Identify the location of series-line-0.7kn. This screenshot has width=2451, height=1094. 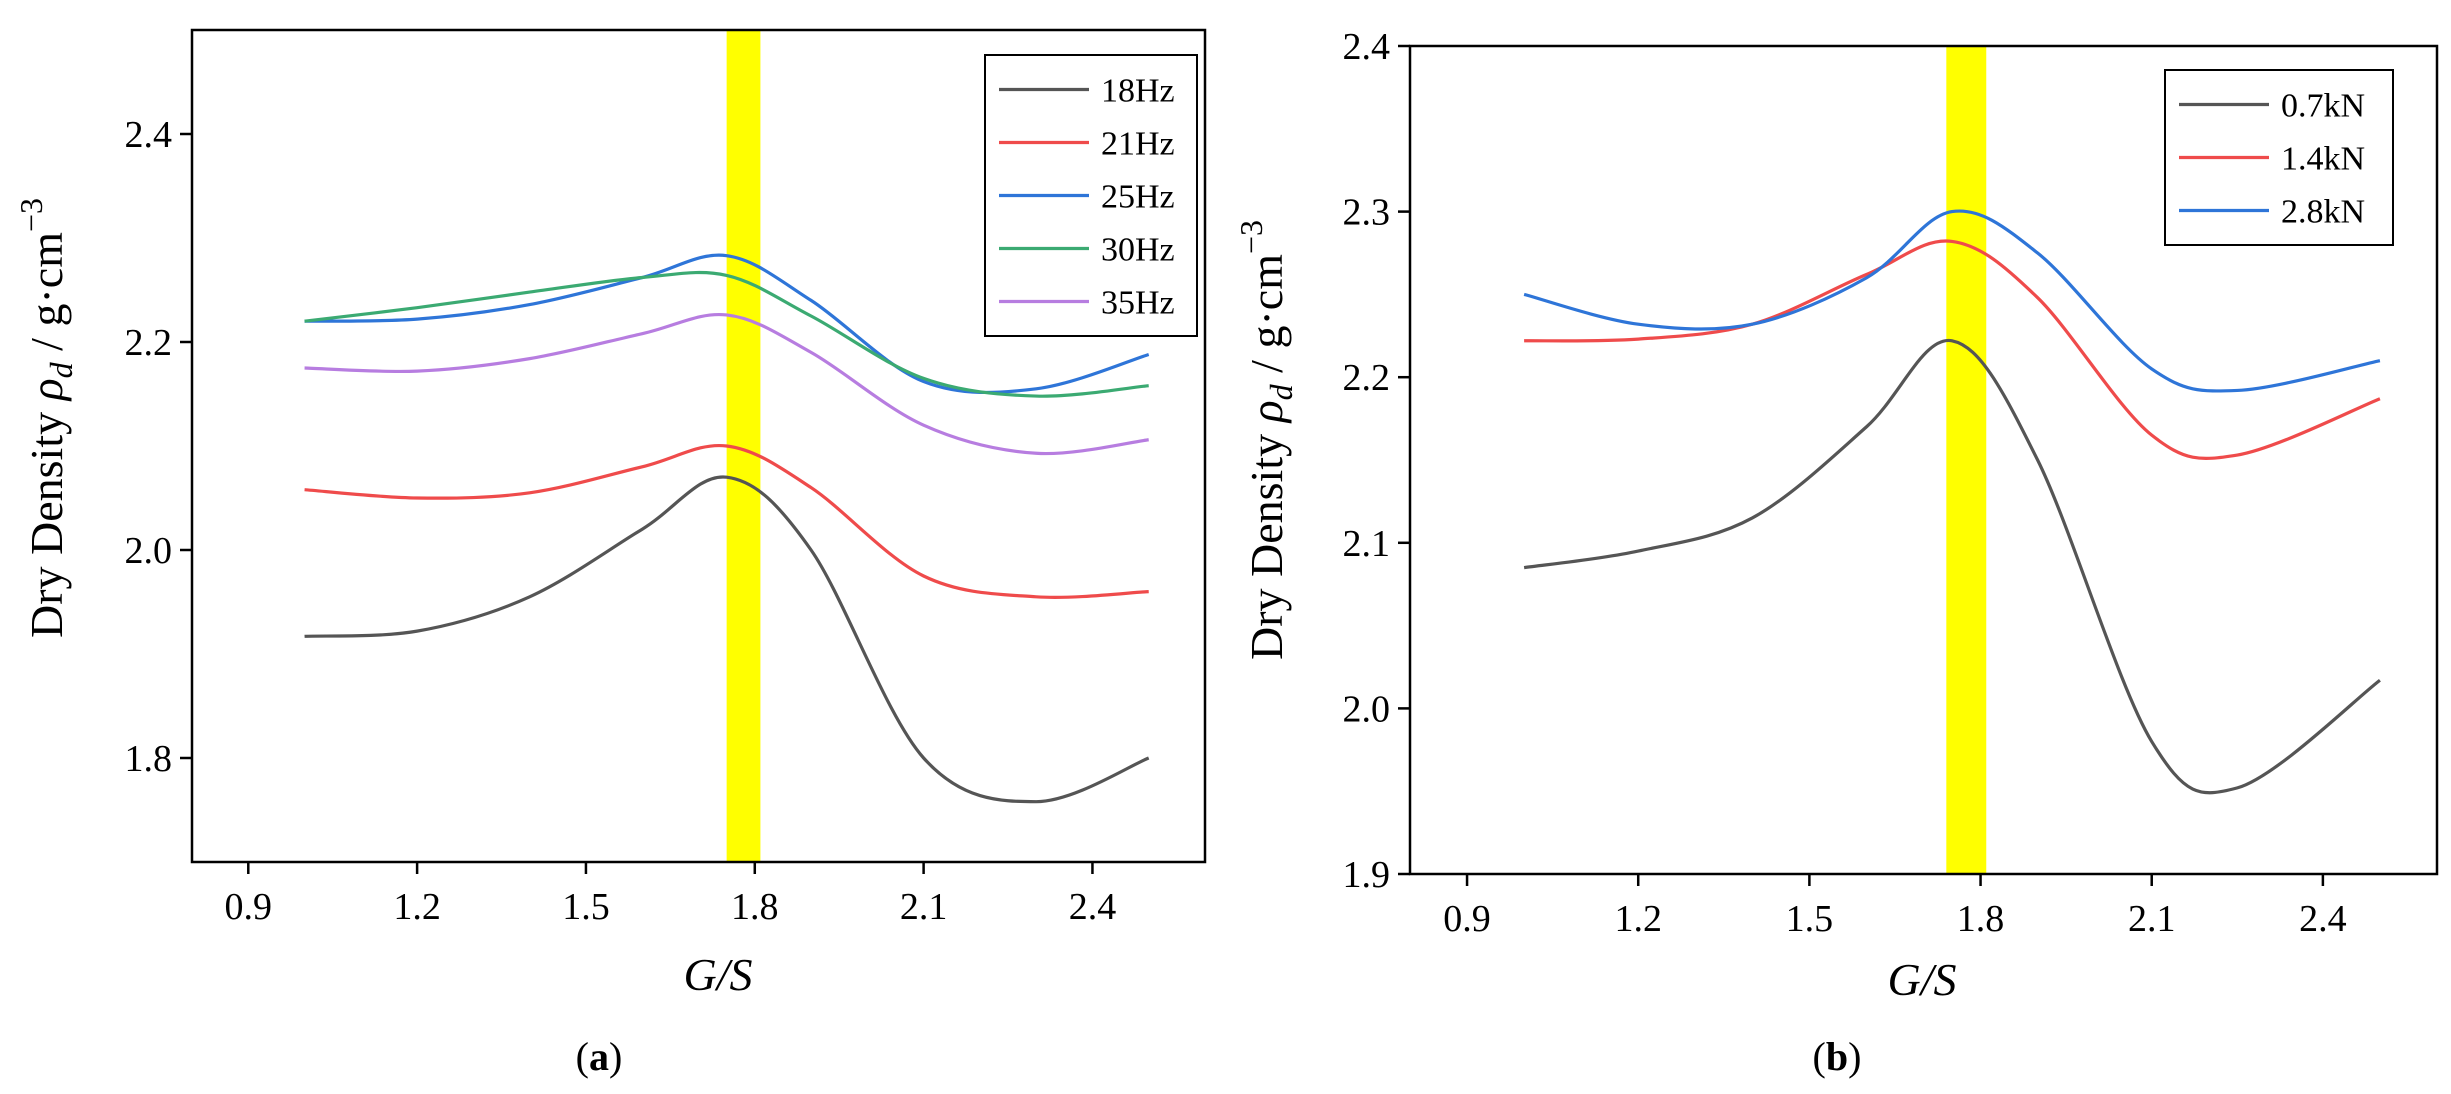
(1952, 567).